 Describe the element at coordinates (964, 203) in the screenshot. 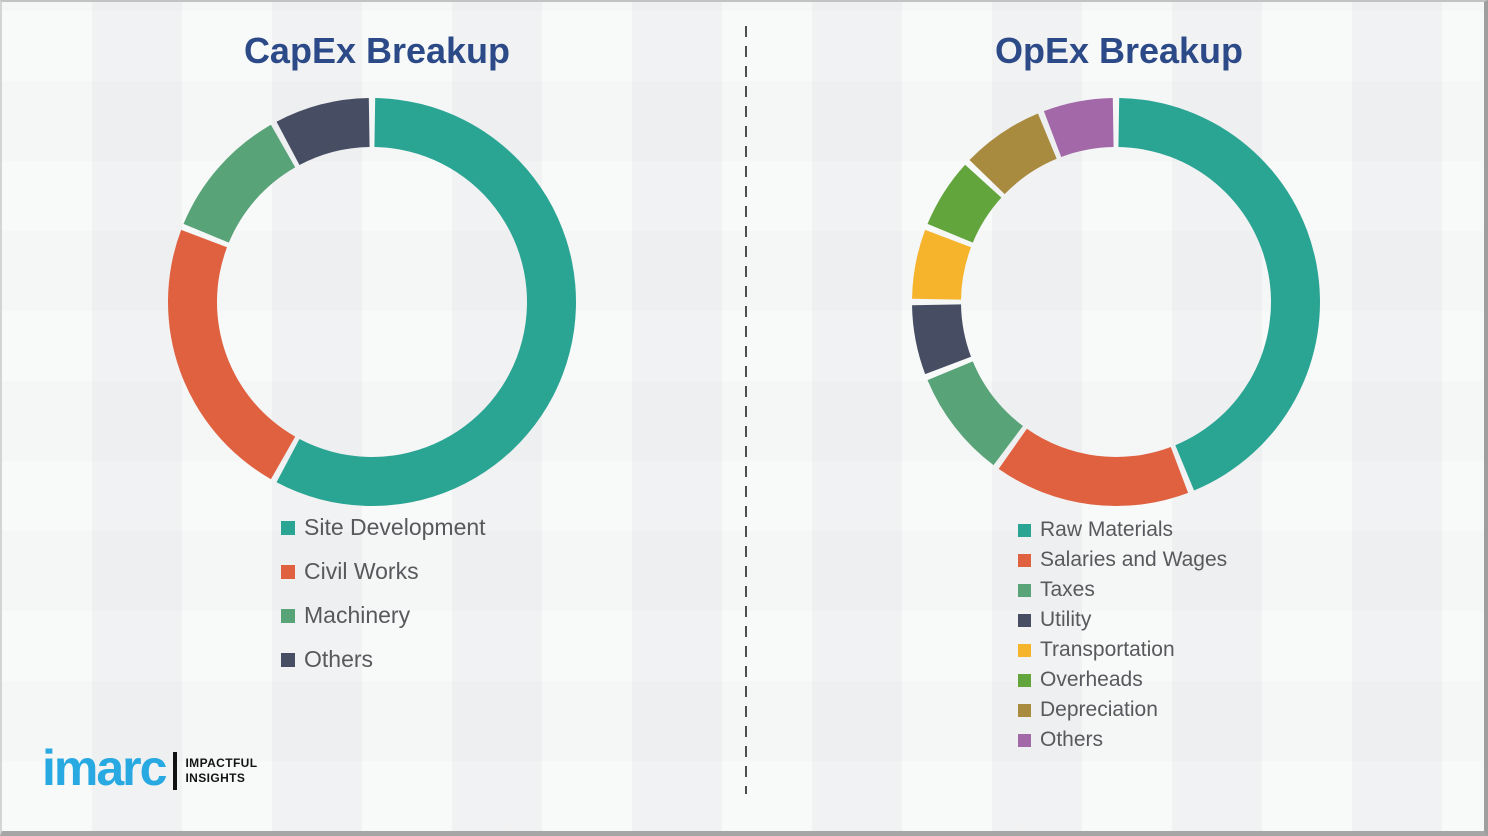

I see `donut-segment-overheads` at that location.